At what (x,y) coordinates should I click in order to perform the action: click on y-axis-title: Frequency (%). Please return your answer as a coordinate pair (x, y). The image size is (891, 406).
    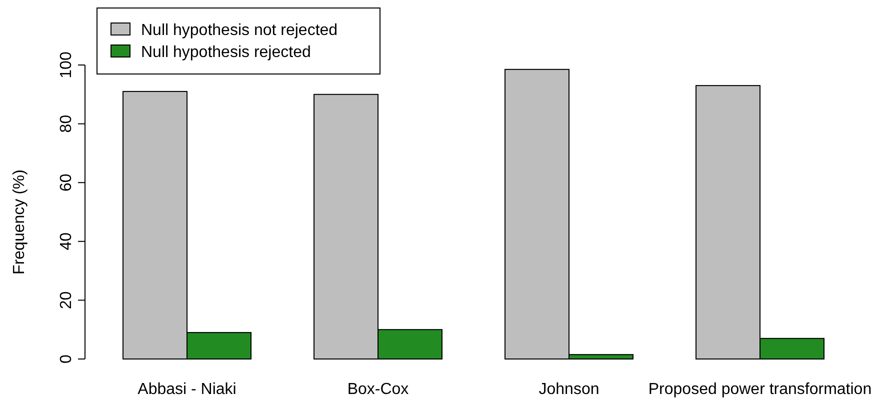
    Looking at the image, I should click on (19, 222).